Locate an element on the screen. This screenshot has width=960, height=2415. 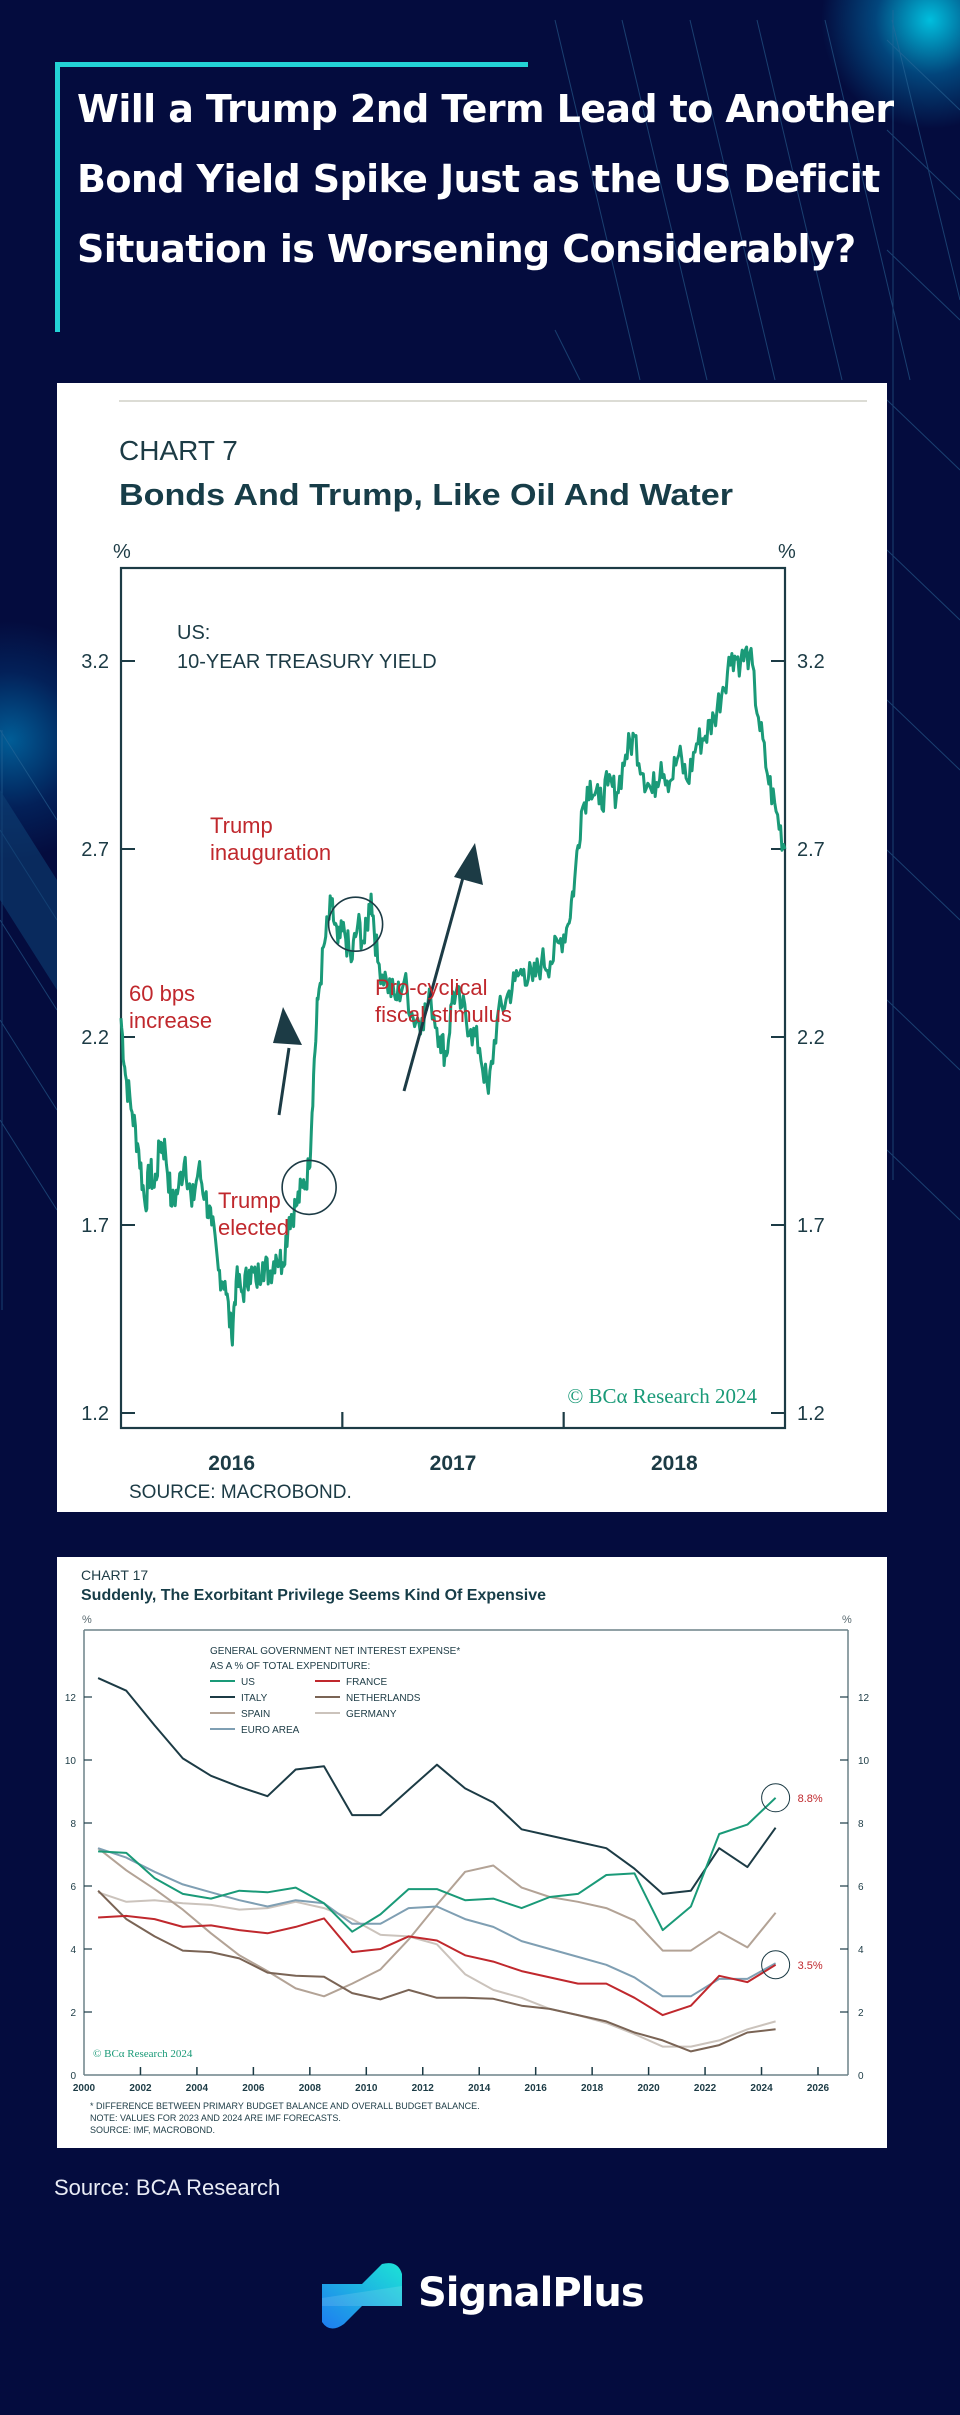
annotation-circle-inauguration is located at coordinates (355, 924).